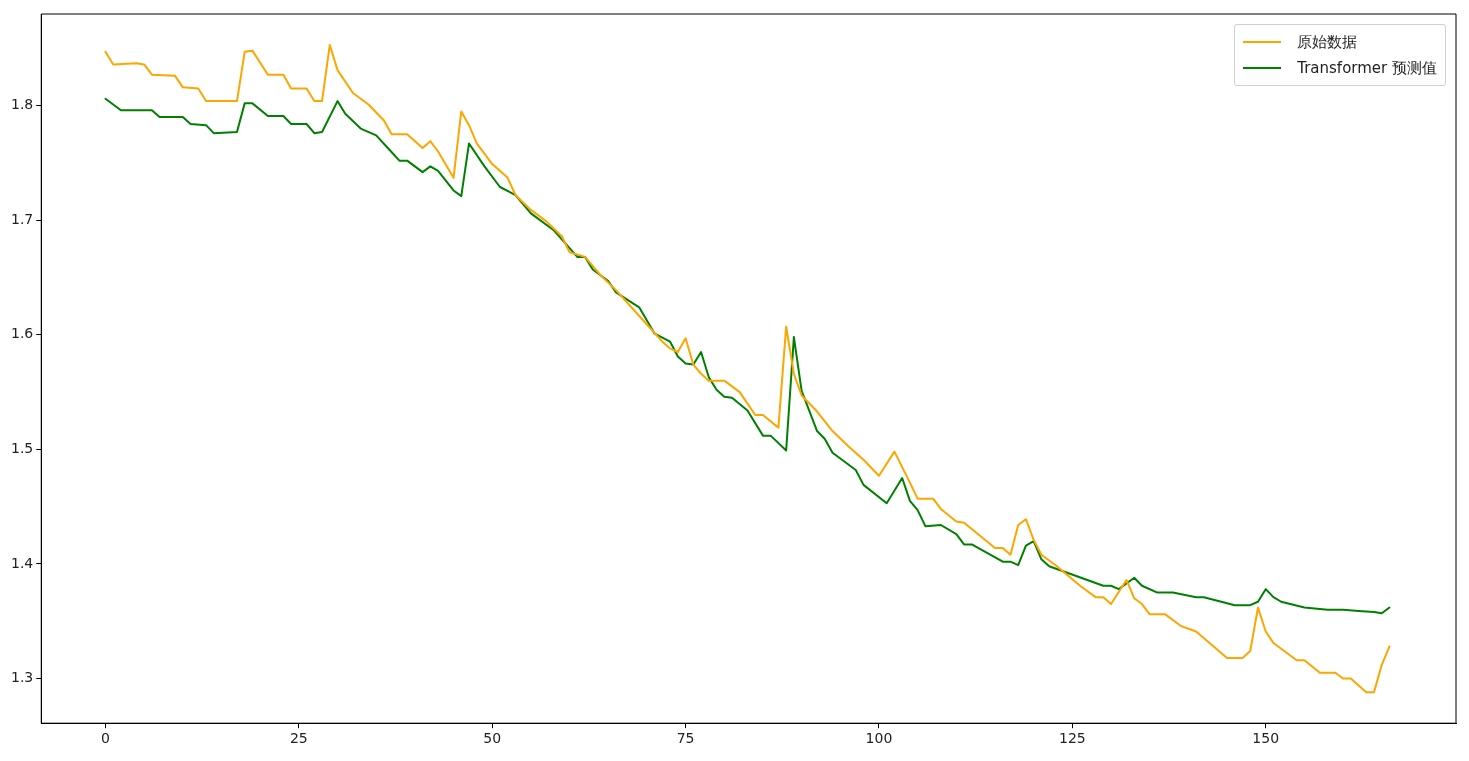  I want to click on y-tick-label: 1.5, so click(22, 448).